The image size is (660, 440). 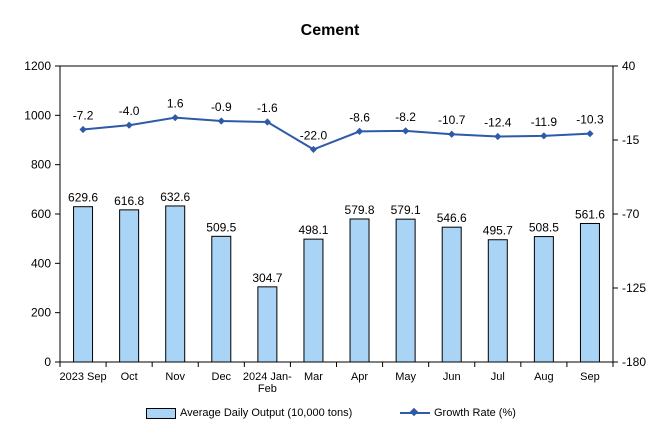 What do you see at coordinates (359, 117) in the screenshot?
I see `growth-value-label: -8.6` at bounding box center [359, 117].